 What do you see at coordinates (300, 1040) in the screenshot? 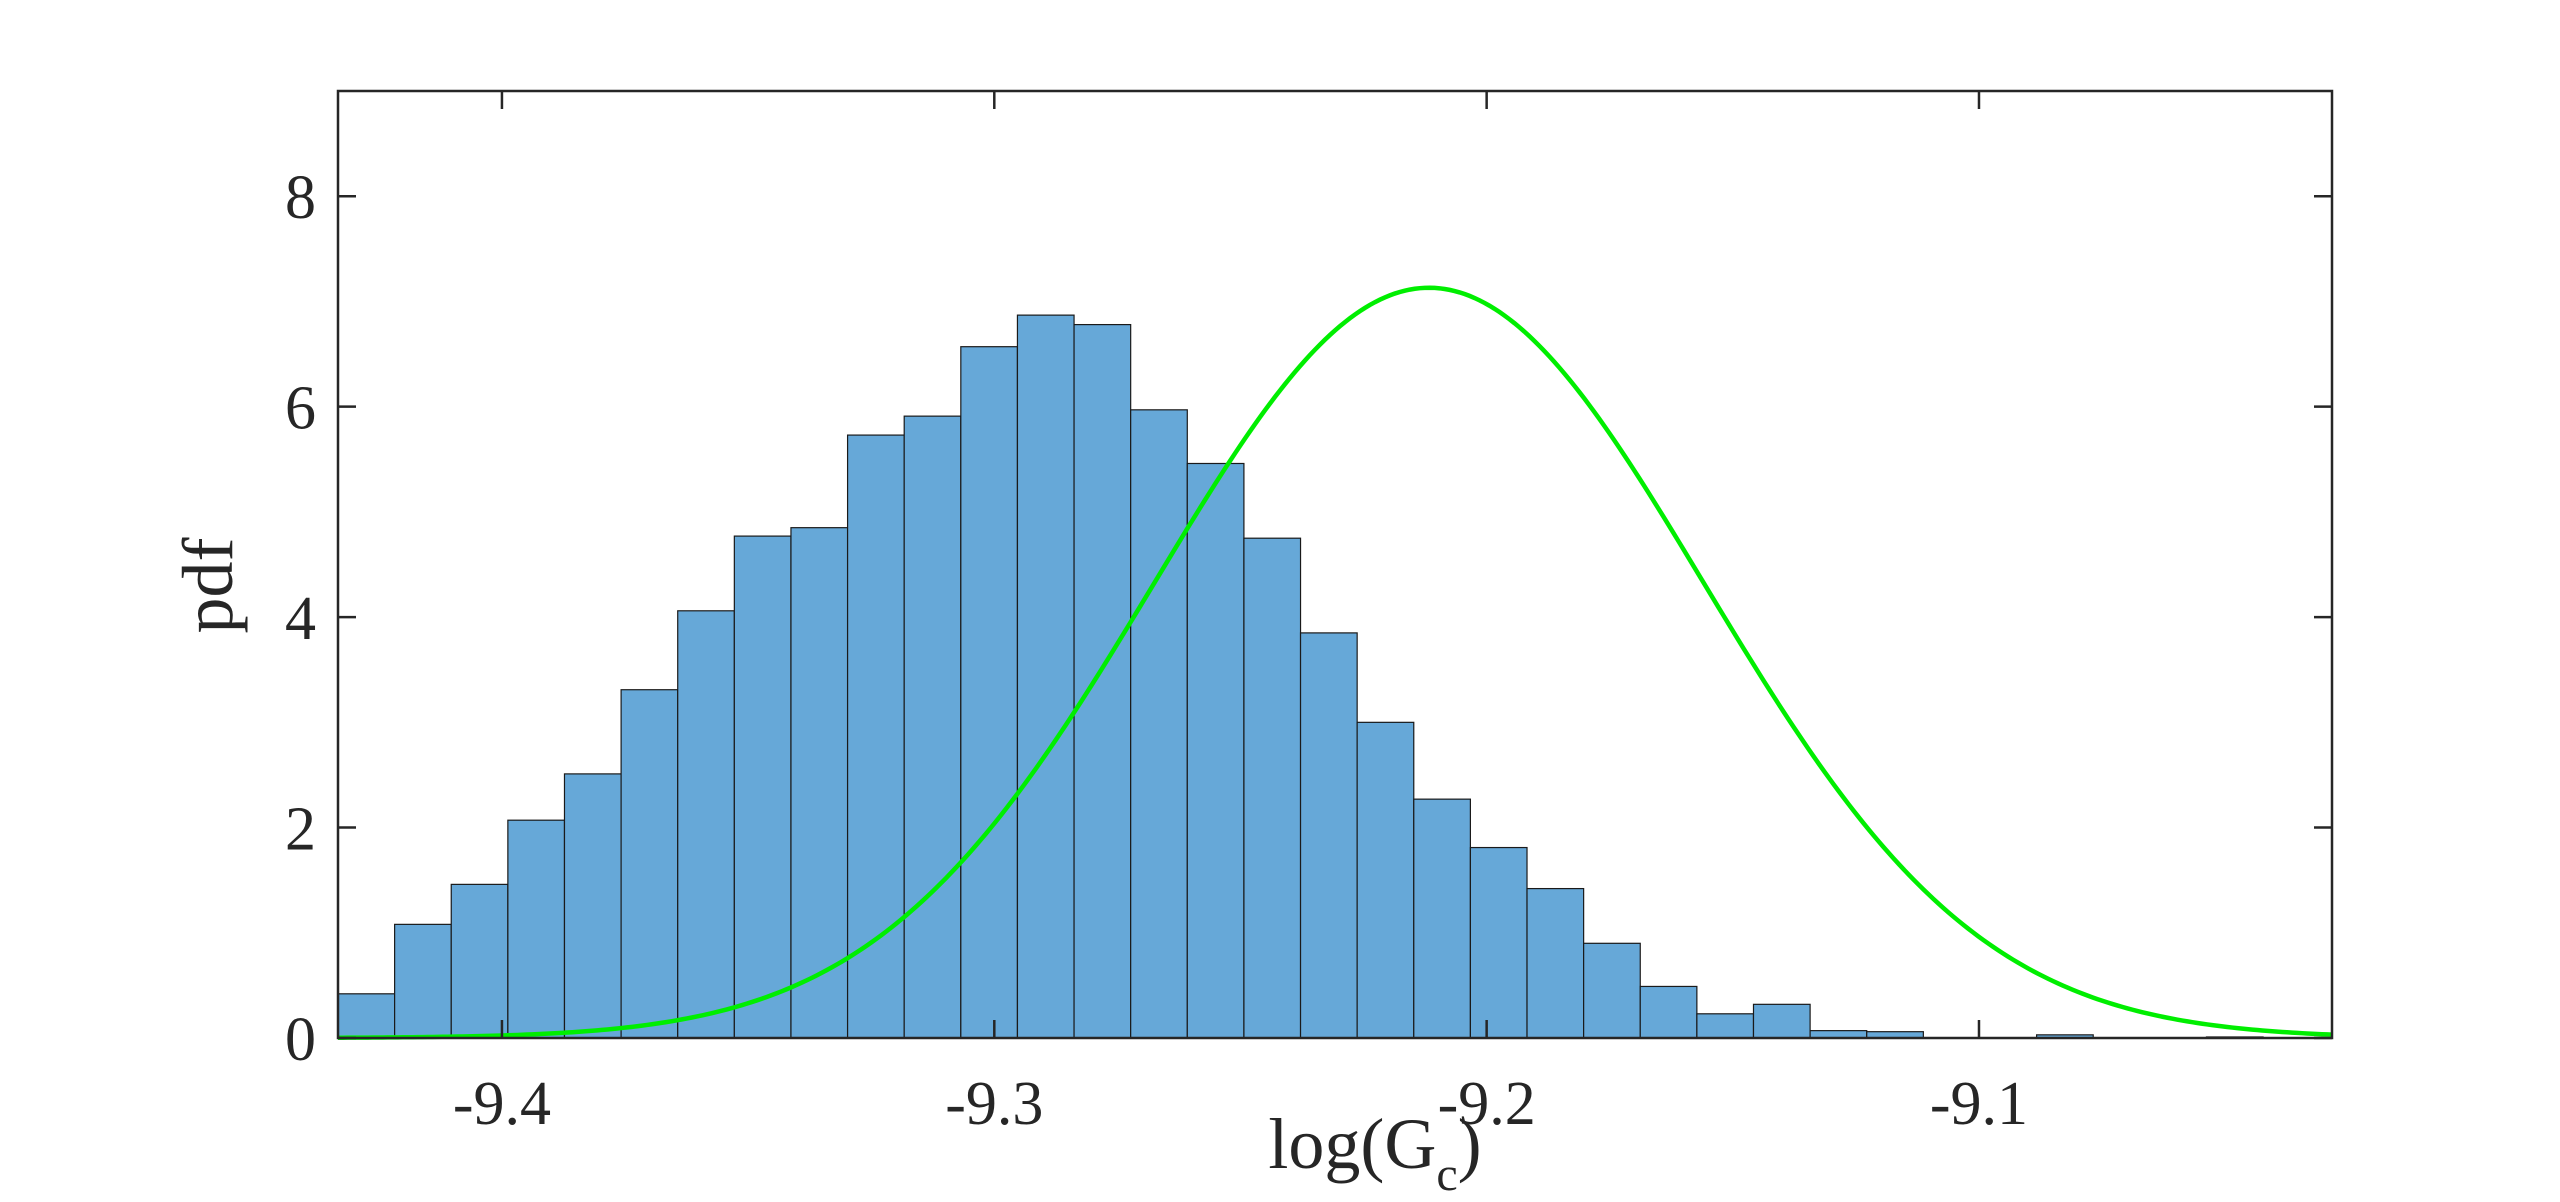
I see `y-tick-label: 0` at bounding box center [300, 1040].